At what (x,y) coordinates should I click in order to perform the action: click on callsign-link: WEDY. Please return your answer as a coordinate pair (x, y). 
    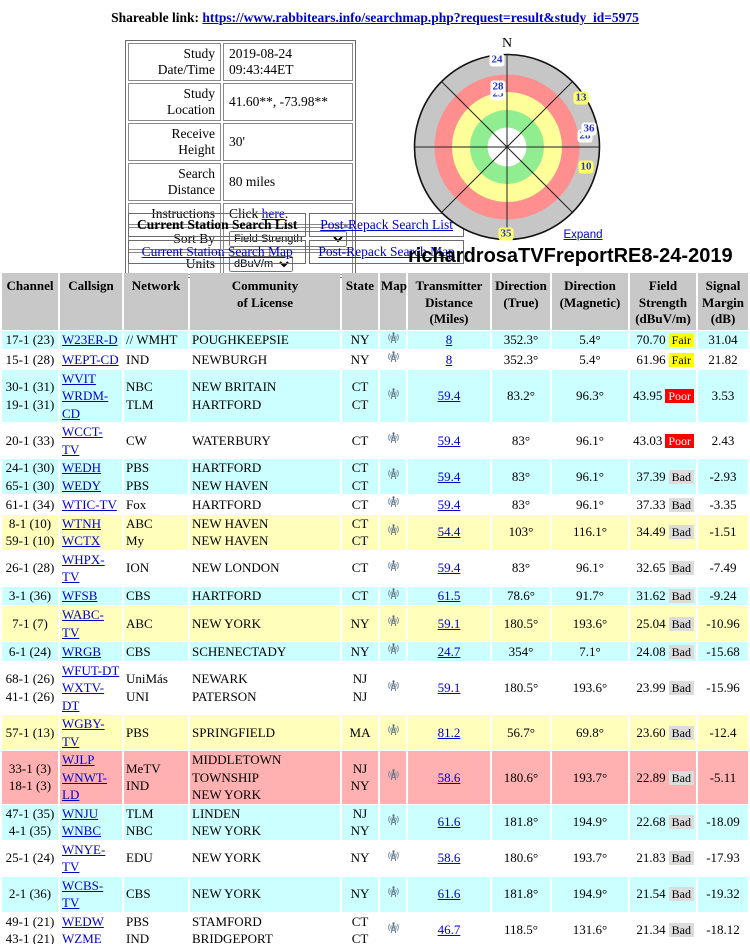
    Looking at the image, I should click on (81, 485).